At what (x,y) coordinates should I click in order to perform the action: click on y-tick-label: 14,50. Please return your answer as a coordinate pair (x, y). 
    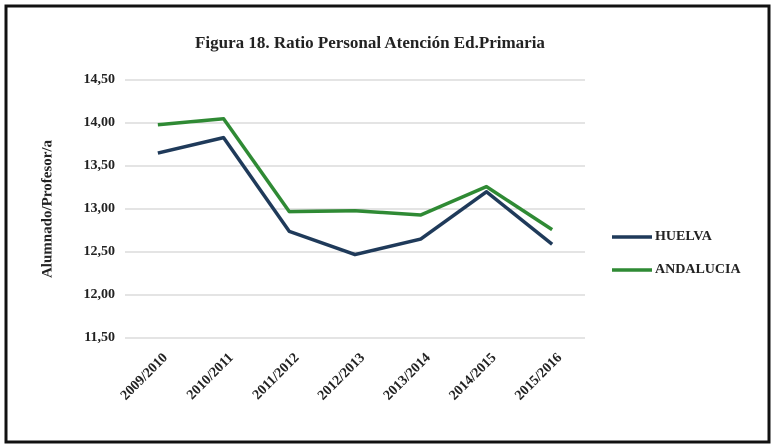
    Looking at the image, I should click on (100, 79).